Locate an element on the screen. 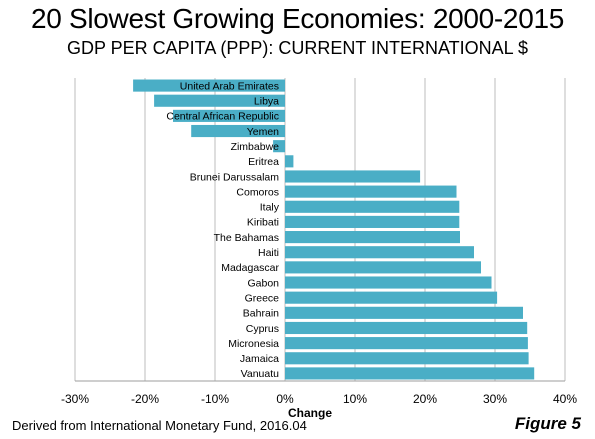 The height and width of the screenshot is (439, 595). x-tick-label: 20% is located at coordinates (425, 399).